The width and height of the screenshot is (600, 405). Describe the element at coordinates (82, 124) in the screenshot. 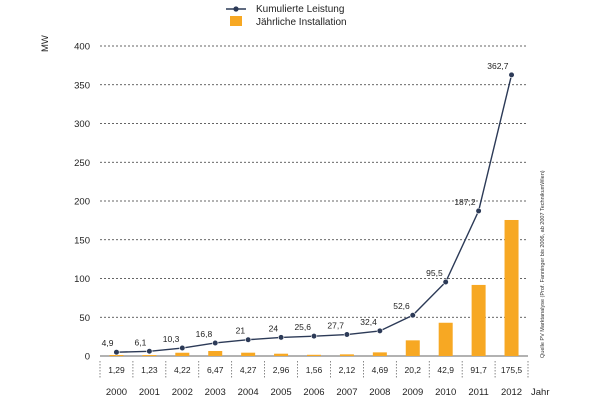

I see `y-tick-label-300: 300` at that location.